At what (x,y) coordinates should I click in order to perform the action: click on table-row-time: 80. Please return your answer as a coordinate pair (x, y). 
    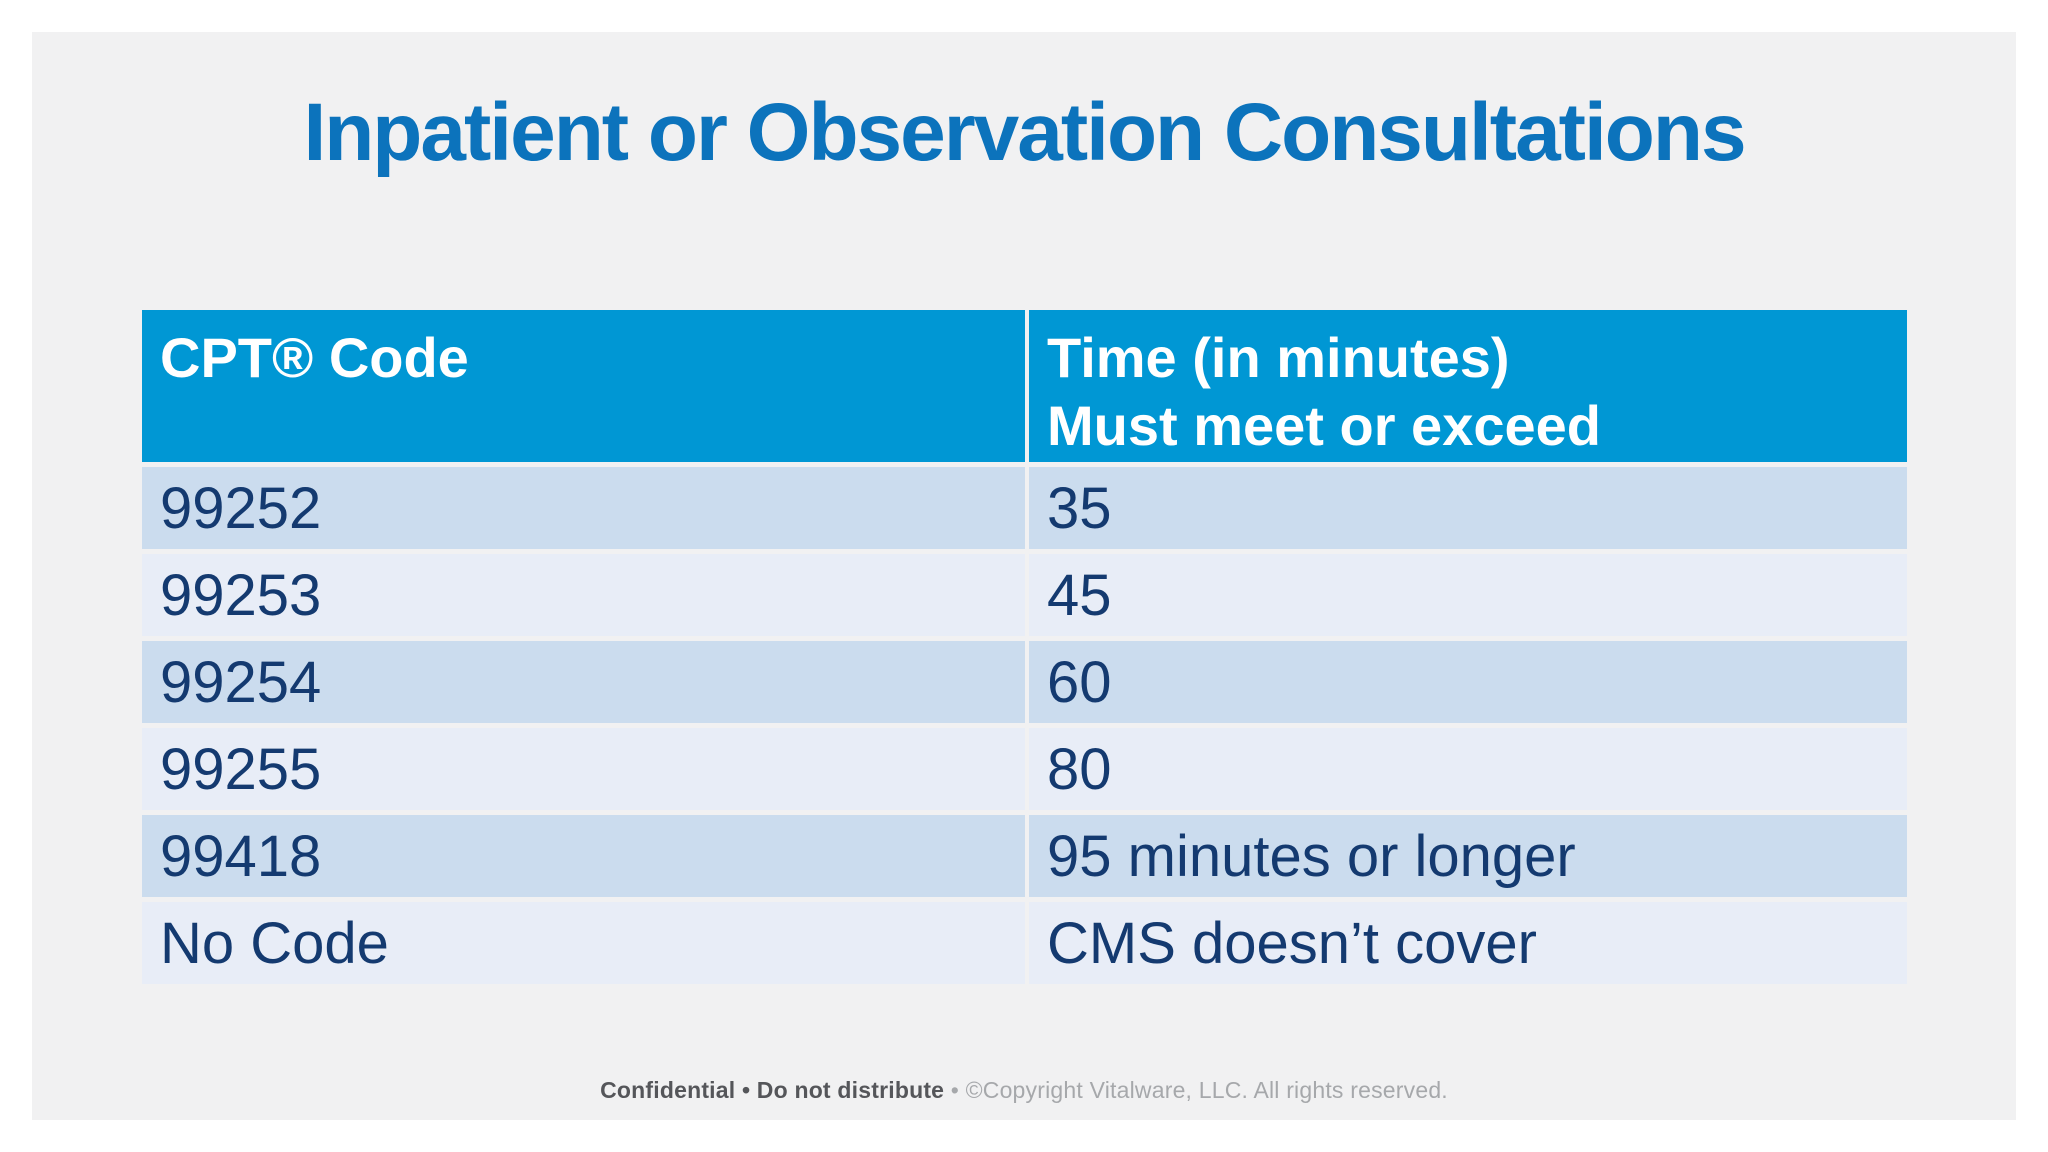
    Looking at the image, I should click on (1468, 769).